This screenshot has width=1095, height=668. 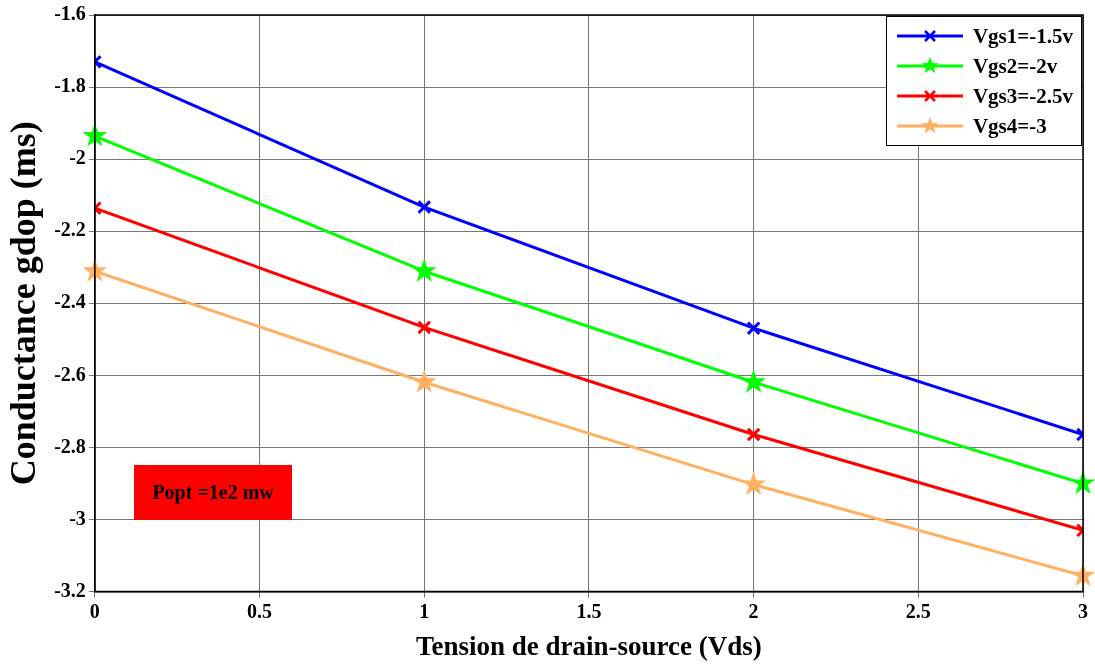 I want to click on x-tick-label: 2.5, so click(x=918, y=610).